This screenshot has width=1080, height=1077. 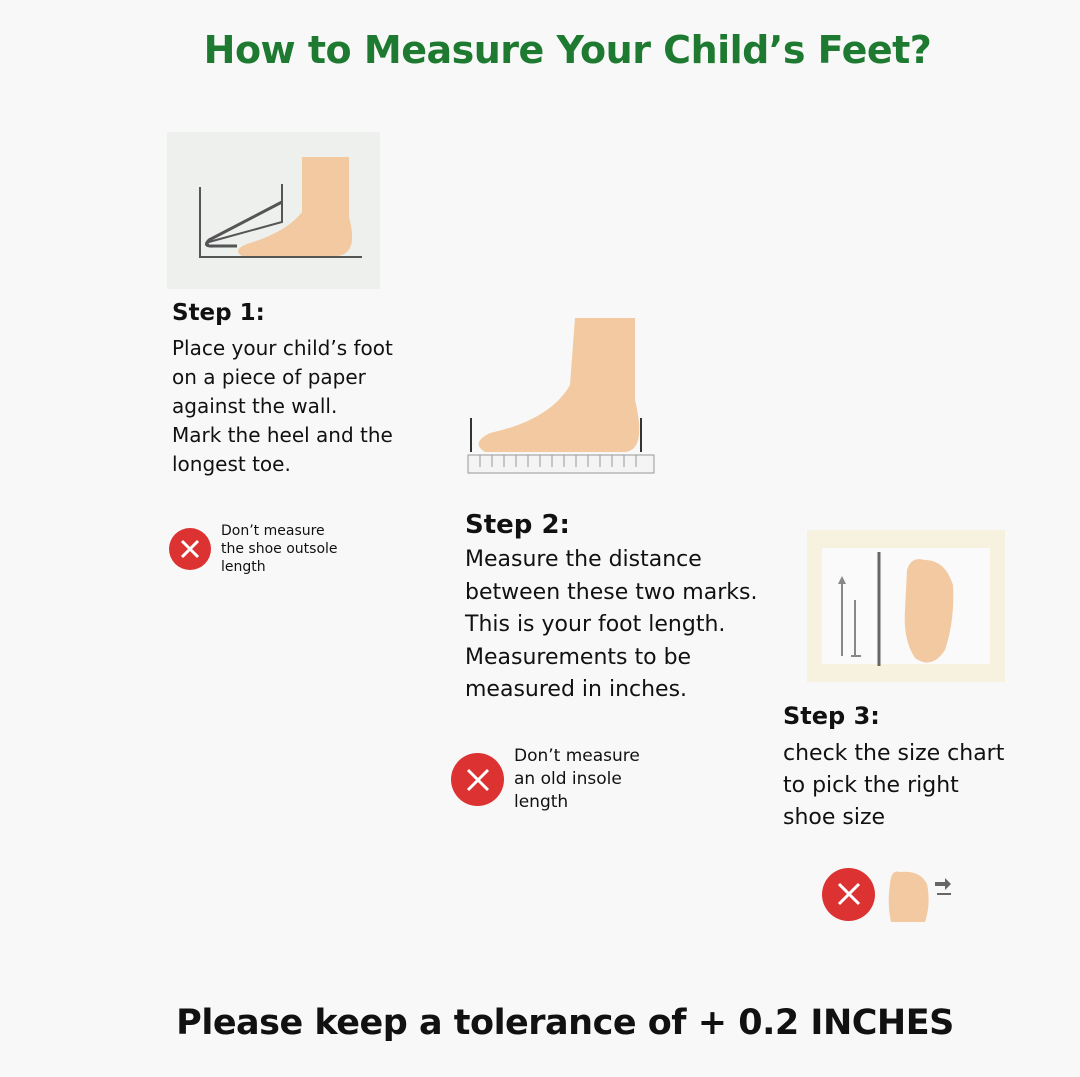 I want to click on step-3-warning, so click(x=888, y=894).